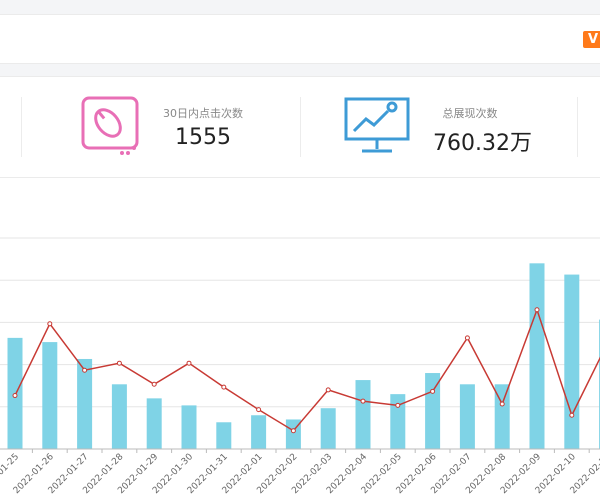  What do you see at coordinates (470, 113) in the screenshot?
I see `stat-impressions-label: 总展现次数` at bounding box center [470, 113].